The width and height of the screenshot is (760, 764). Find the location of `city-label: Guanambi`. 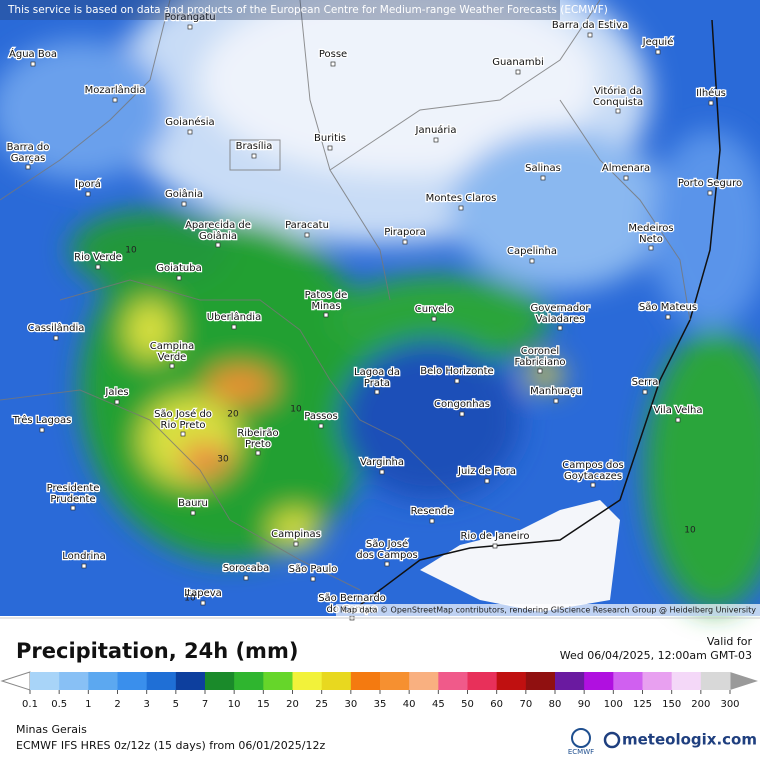

city-label: Guanambi is located at coordinates (518, 62).